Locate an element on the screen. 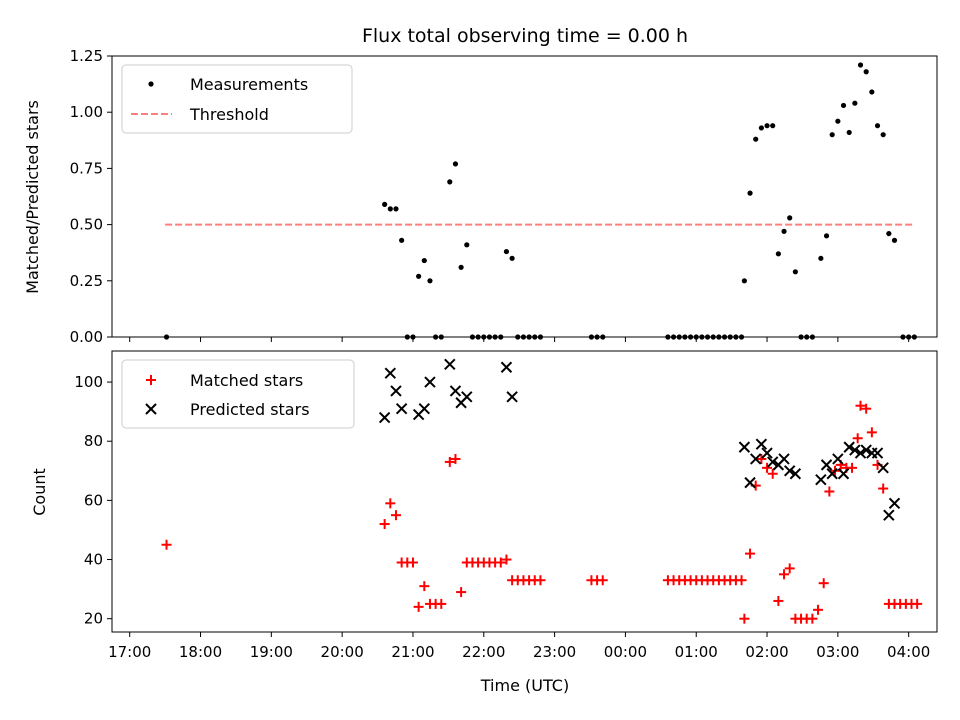  top-legend-box is located at coordinates (237, 99).